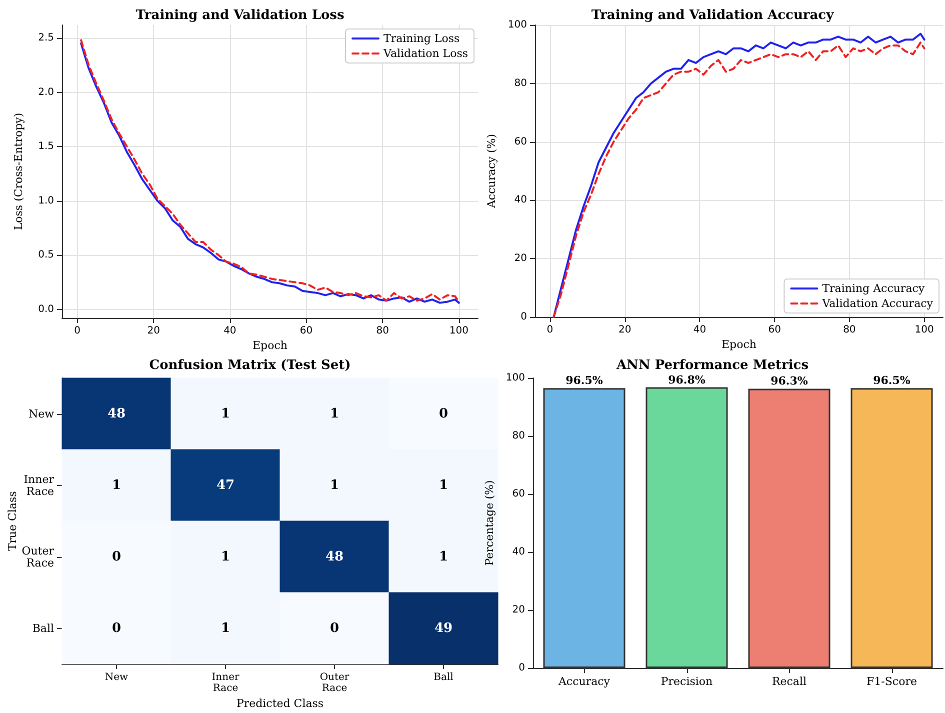 Image resolution: width=945 pixels, height=713 pixels. I want to click on y-tick-label: New, so click(41, 413).